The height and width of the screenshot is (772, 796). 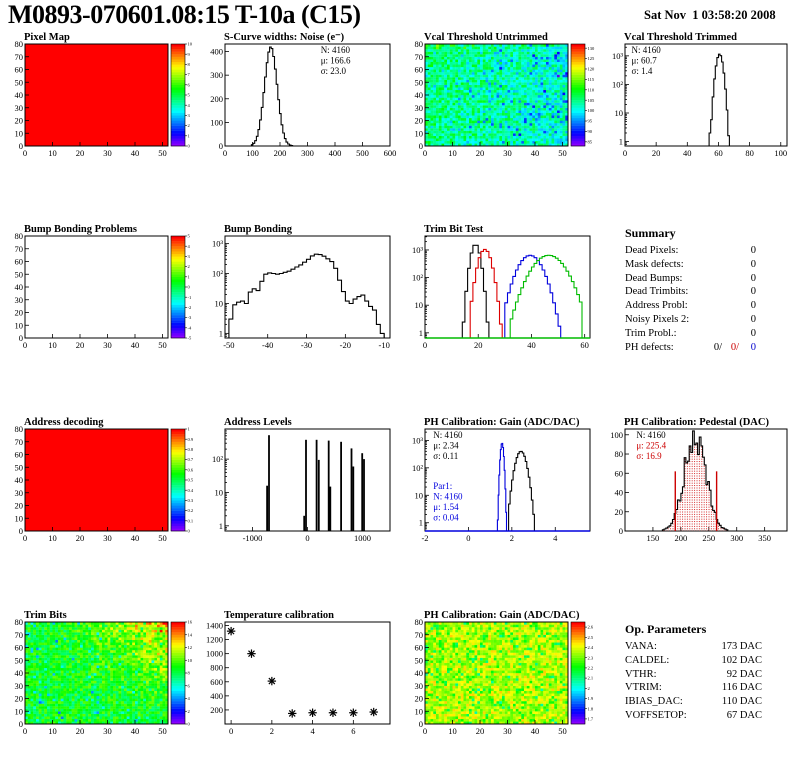 What do you see at coordinates (189, 95) in the screenshot?
I see `svg-text: 5` at bounding box center [189, 95].